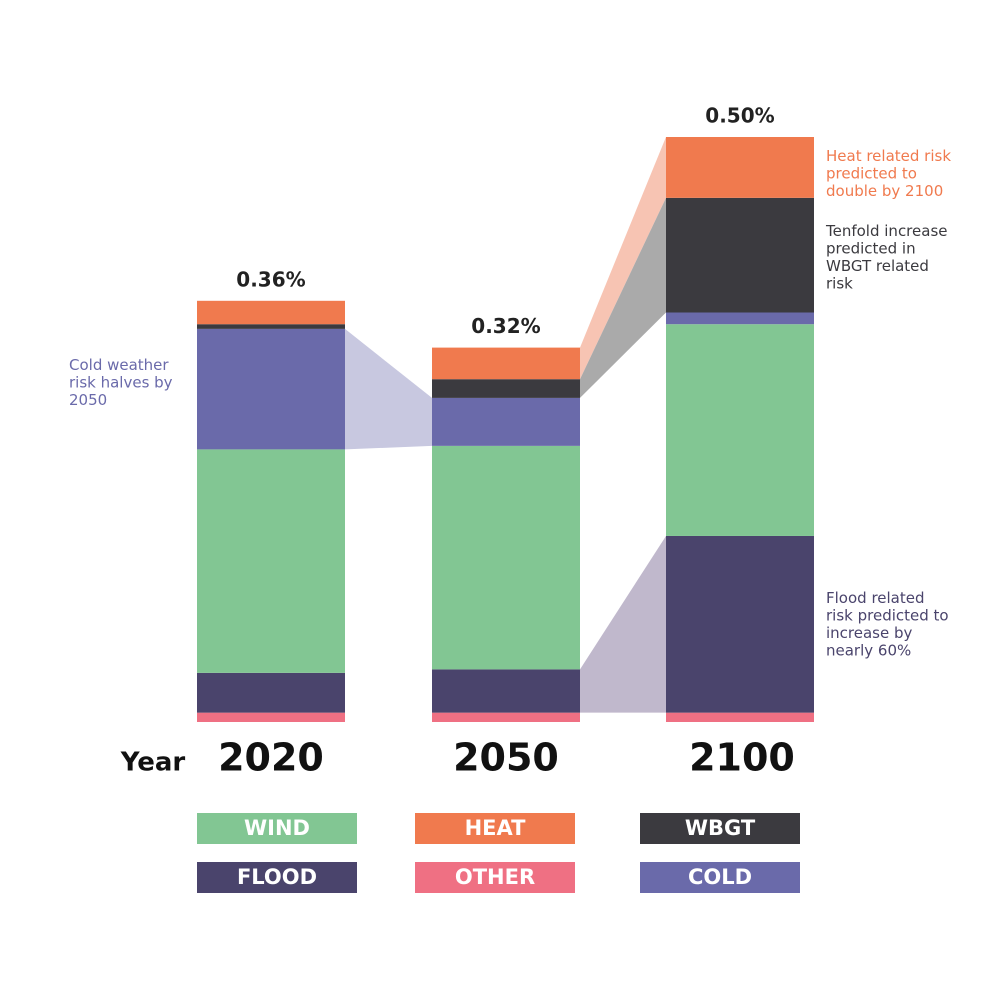 This screenshot has height=1000, width=1000. What do you see at coordinates (505, 326) in the screenshot?
I see `total-label: 0.32%` at bounding box center [505, 326].